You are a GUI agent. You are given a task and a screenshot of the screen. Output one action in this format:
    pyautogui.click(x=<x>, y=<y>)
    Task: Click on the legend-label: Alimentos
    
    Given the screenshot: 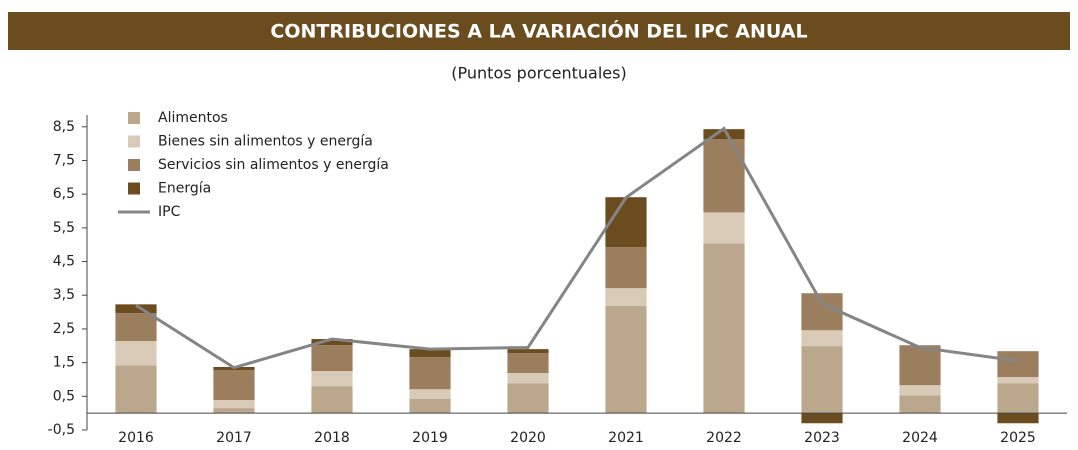 What is the action you would take?
    pyautogui.click(x=193, y=118)
    